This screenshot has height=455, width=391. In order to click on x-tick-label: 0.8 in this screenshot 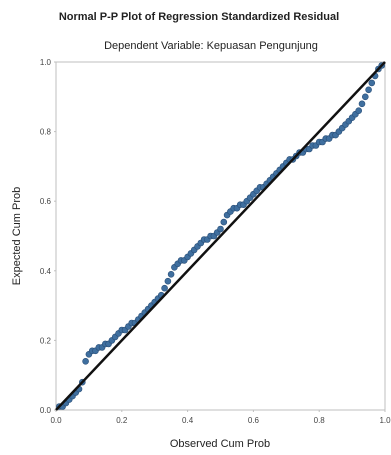, I will do `click(320, 420)`.